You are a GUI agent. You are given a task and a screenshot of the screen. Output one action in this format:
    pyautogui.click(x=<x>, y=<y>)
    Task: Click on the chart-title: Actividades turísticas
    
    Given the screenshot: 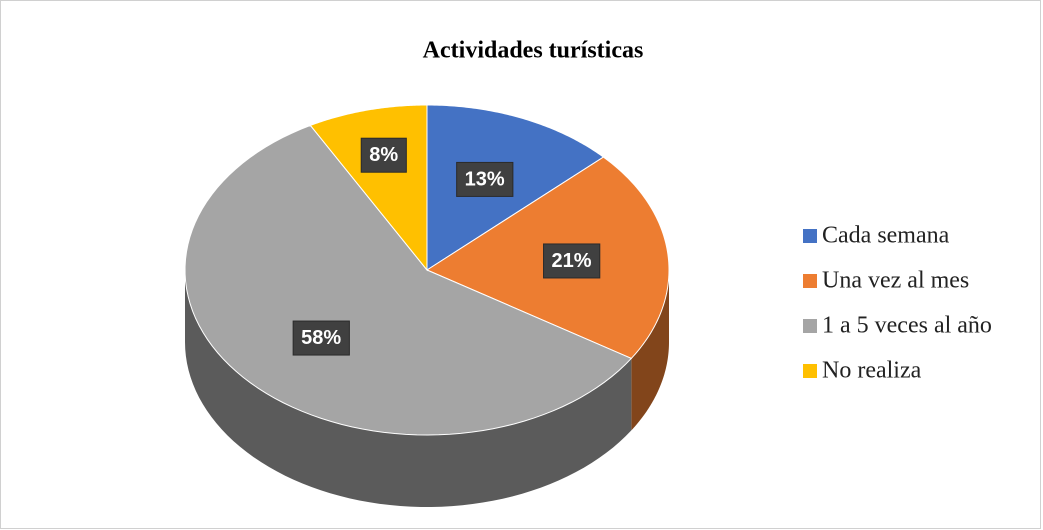 What is the action you would take?
    pyautogui.click(x=533, y=51)
    